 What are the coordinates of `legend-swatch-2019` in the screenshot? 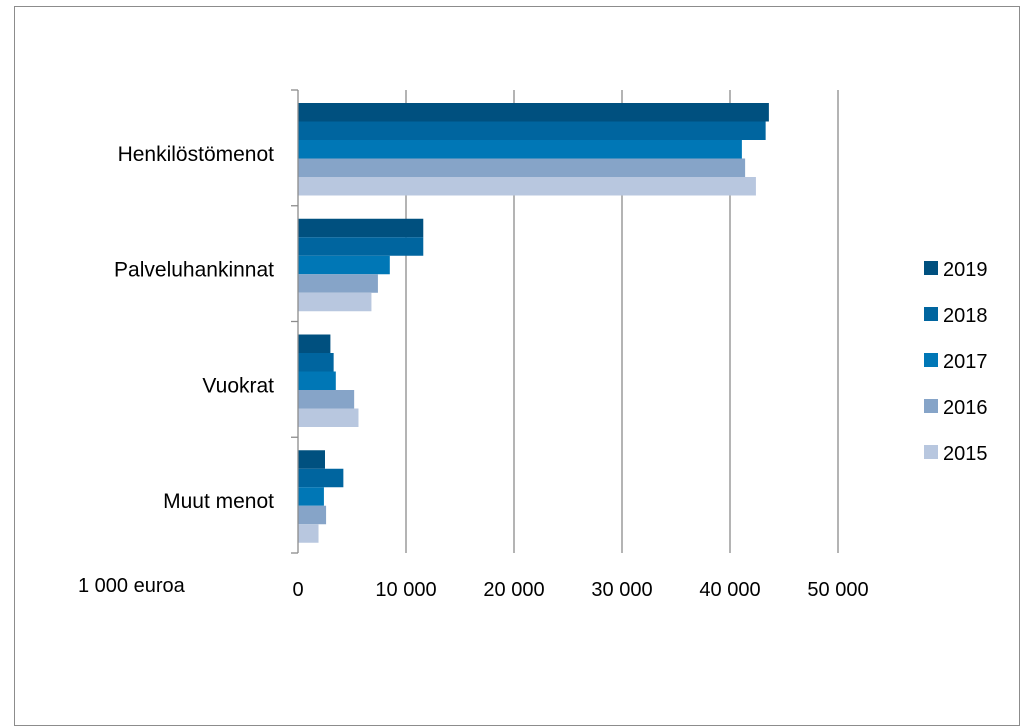 It's located at (931, 268).